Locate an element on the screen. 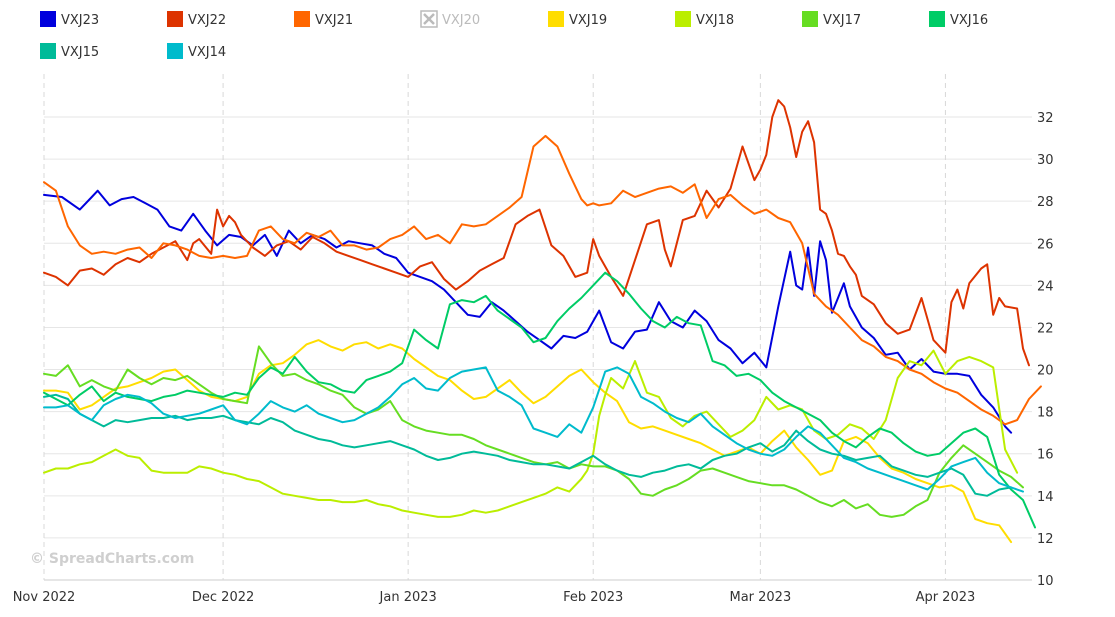  legend-item-vxj17: VXJ17 is located at coordinates (831, 19).